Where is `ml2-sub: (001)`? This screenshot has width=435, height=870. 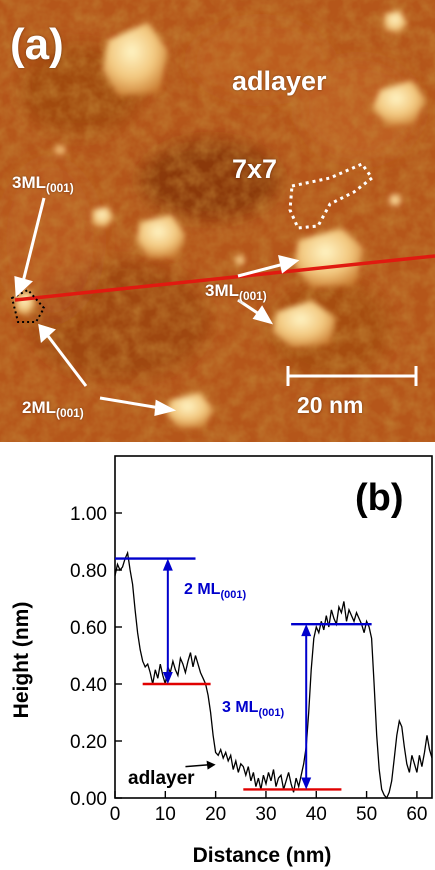
ml2-sub: (001) is located at coordinates (70, 413).